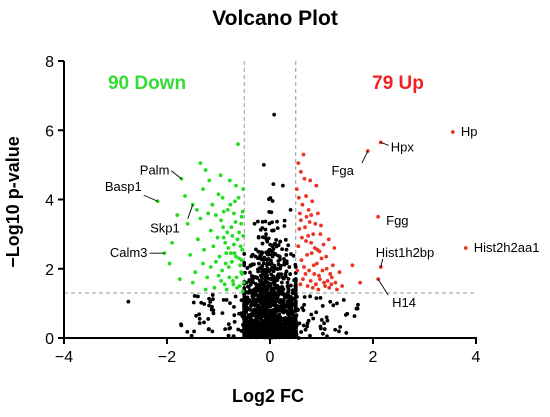 This screenshot has height=417, width=550. I want to click on y-tick-label: 4, so click(49, 201).